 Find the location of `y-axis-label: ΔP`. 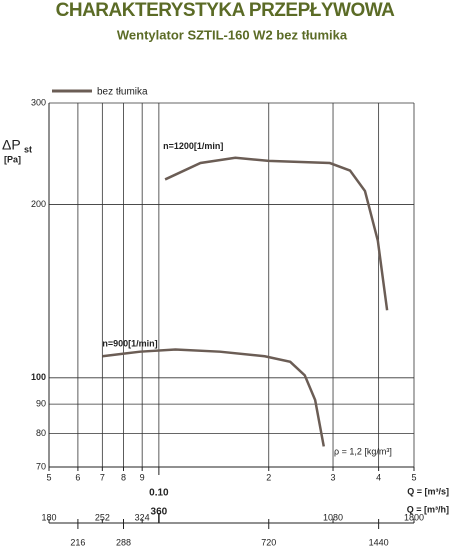

y-axis-label: ΔP is located at coordinates (11, 145).